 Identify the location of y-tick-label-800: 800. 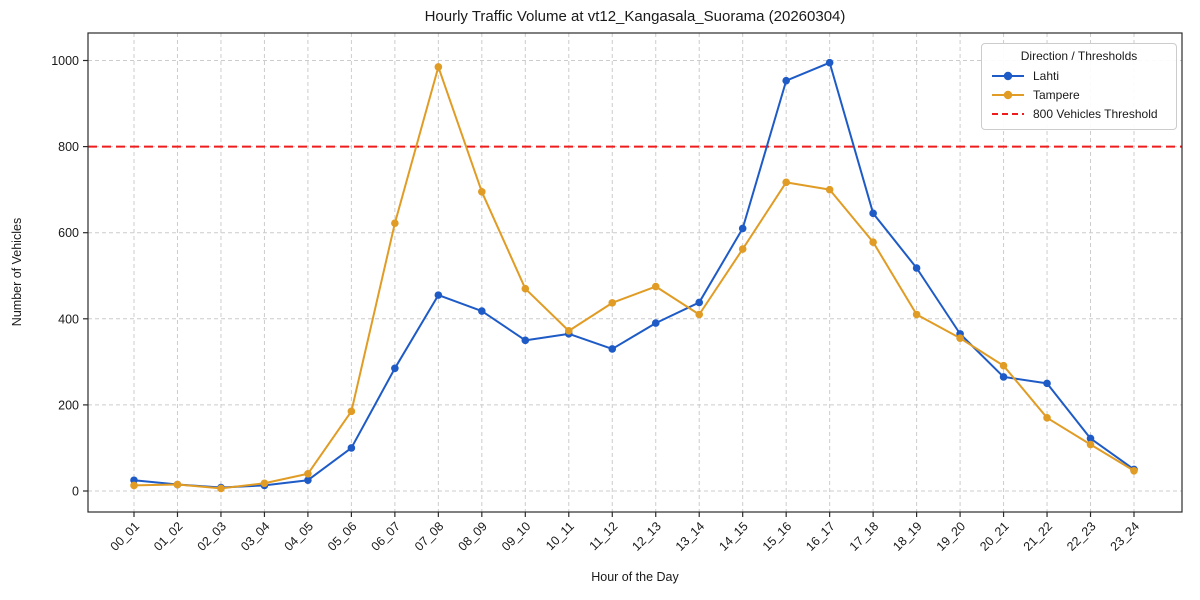
(68, 147).